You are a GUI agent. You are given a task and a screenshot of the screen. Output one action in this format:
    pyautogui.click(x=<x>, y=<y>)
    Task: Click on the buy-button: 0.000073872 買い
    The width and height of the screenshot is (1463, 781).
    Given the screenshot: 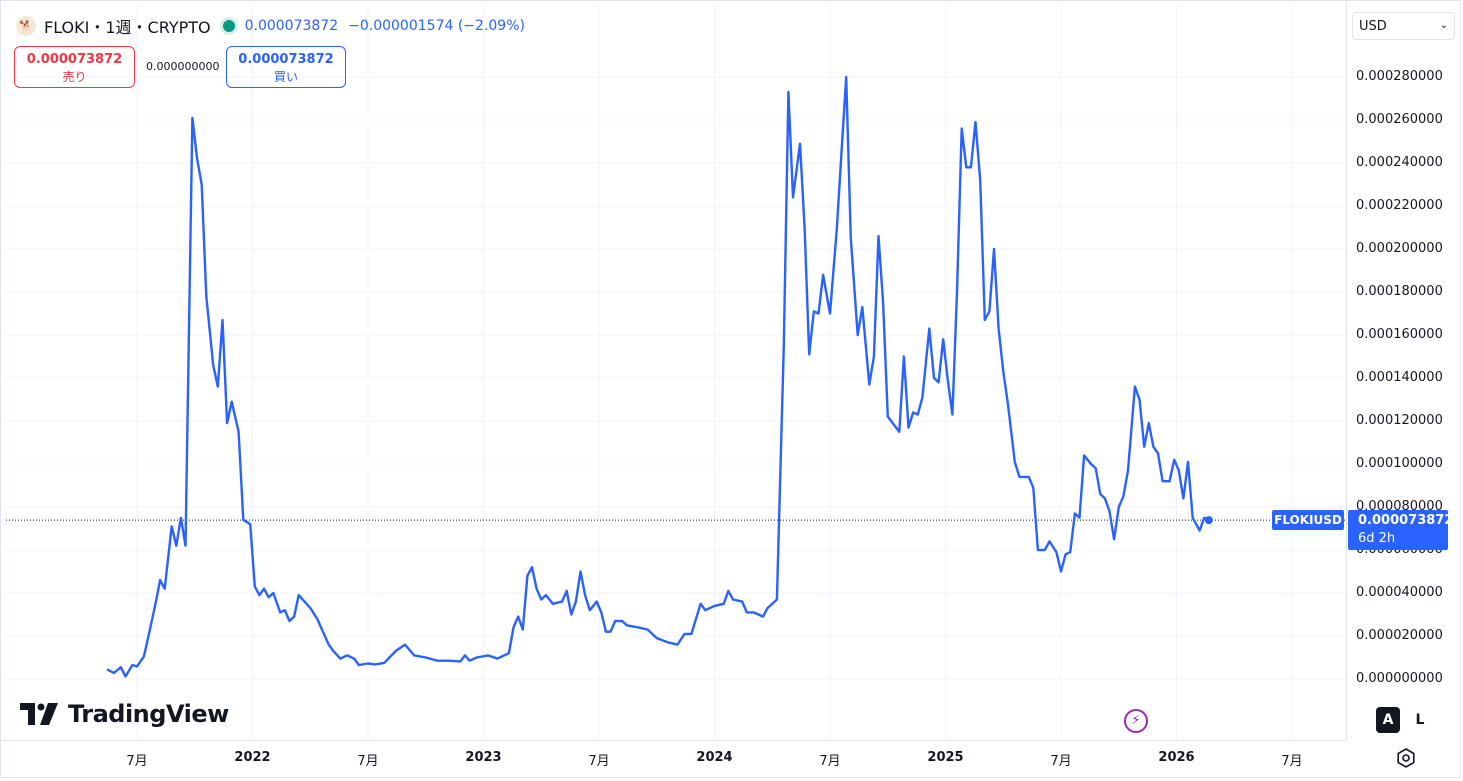 What is the action you would take?
    pyautogui.click(x=286, y=67)
    